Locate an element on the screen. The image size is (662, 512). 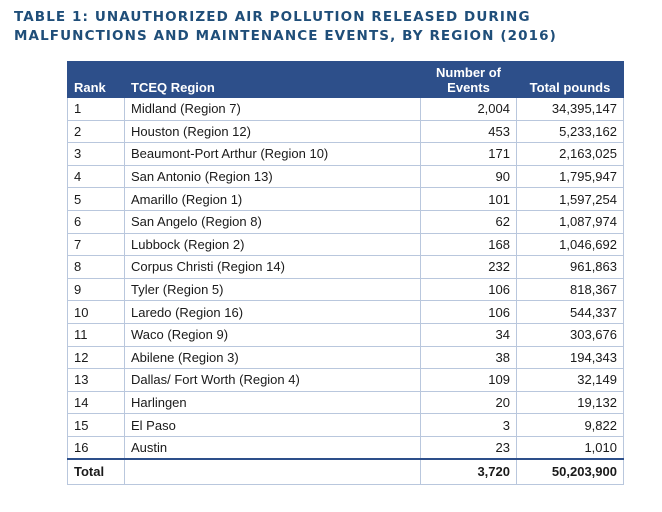
cell-region: Amarillo (Region 1) is located at coordinates (272, 199).